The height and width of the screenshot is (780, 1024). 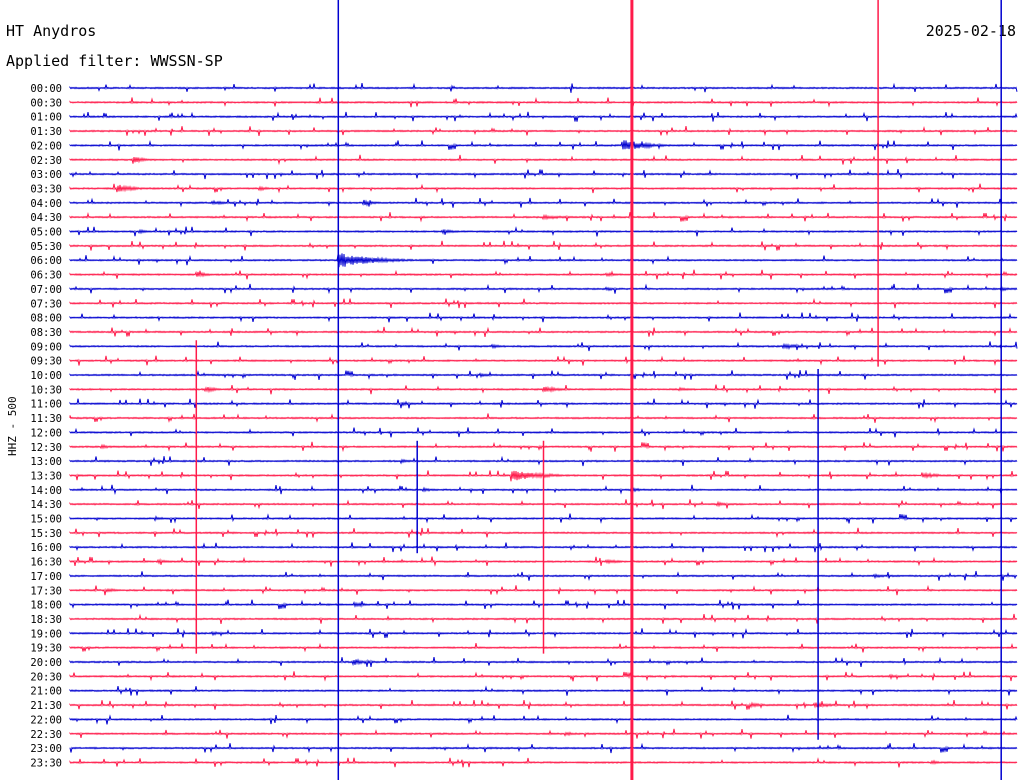 I want to click on time-label: 17:00, so click(x=46, y=577).